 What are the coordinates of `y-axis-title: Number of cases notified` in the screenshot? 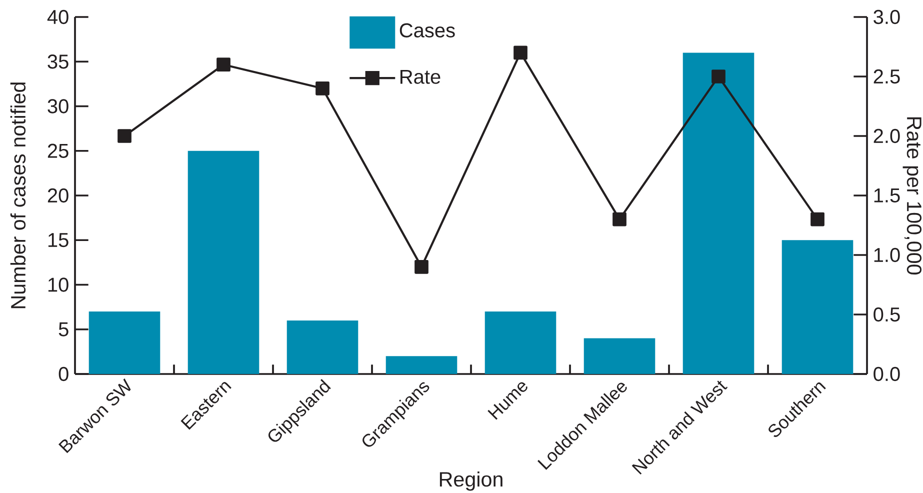 It's located at (18, 195).